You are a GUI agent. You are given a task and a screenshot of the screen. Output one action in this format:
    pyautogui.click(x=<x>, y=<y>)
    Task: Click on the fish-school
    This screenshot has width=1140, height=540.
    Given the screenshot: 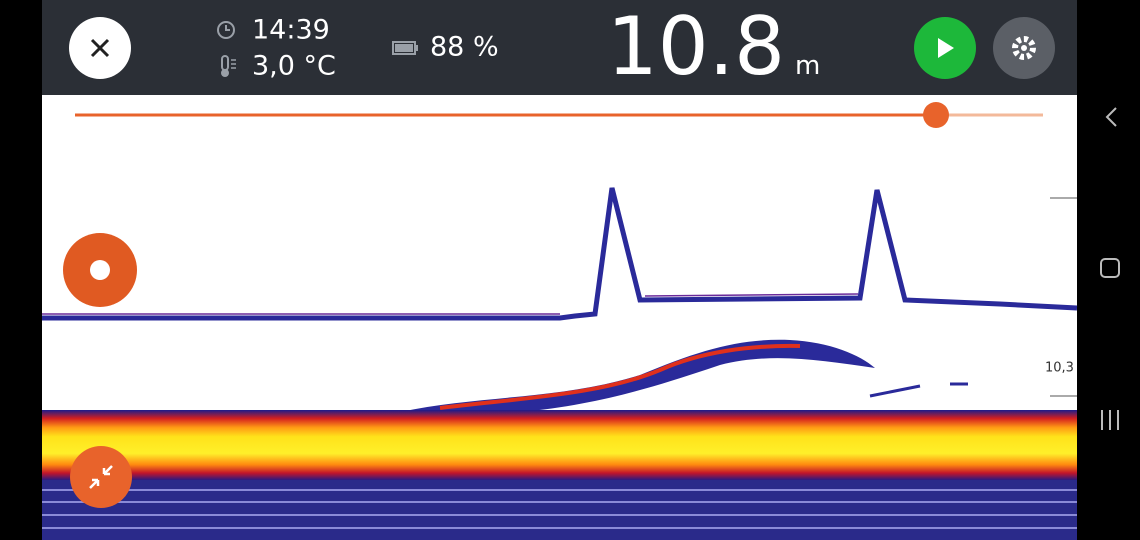 What is the action you would take?
    pyautogui.click(x=637, y=375)
    